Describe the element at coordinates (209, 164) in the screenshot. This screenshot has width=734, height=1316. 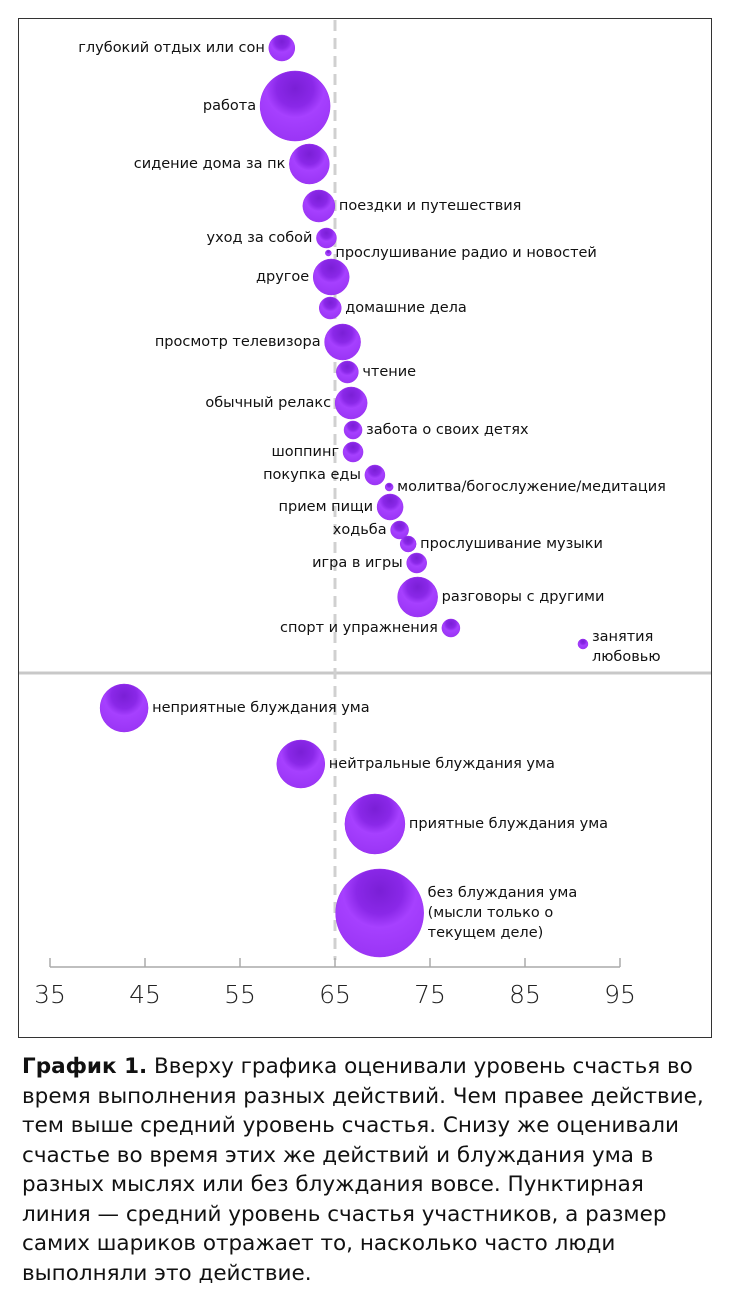
I see `bubble-label: сидение дома за пк` at that location.